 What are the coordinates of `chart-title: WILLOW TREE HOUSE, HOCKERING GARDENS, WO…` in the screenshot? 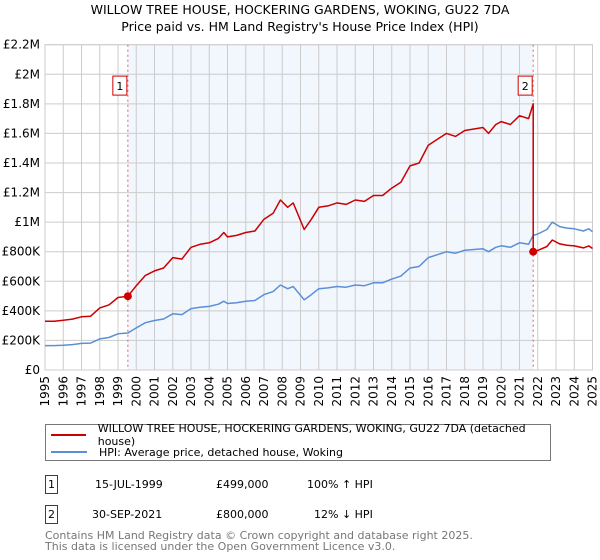 It's located at (300, 9).